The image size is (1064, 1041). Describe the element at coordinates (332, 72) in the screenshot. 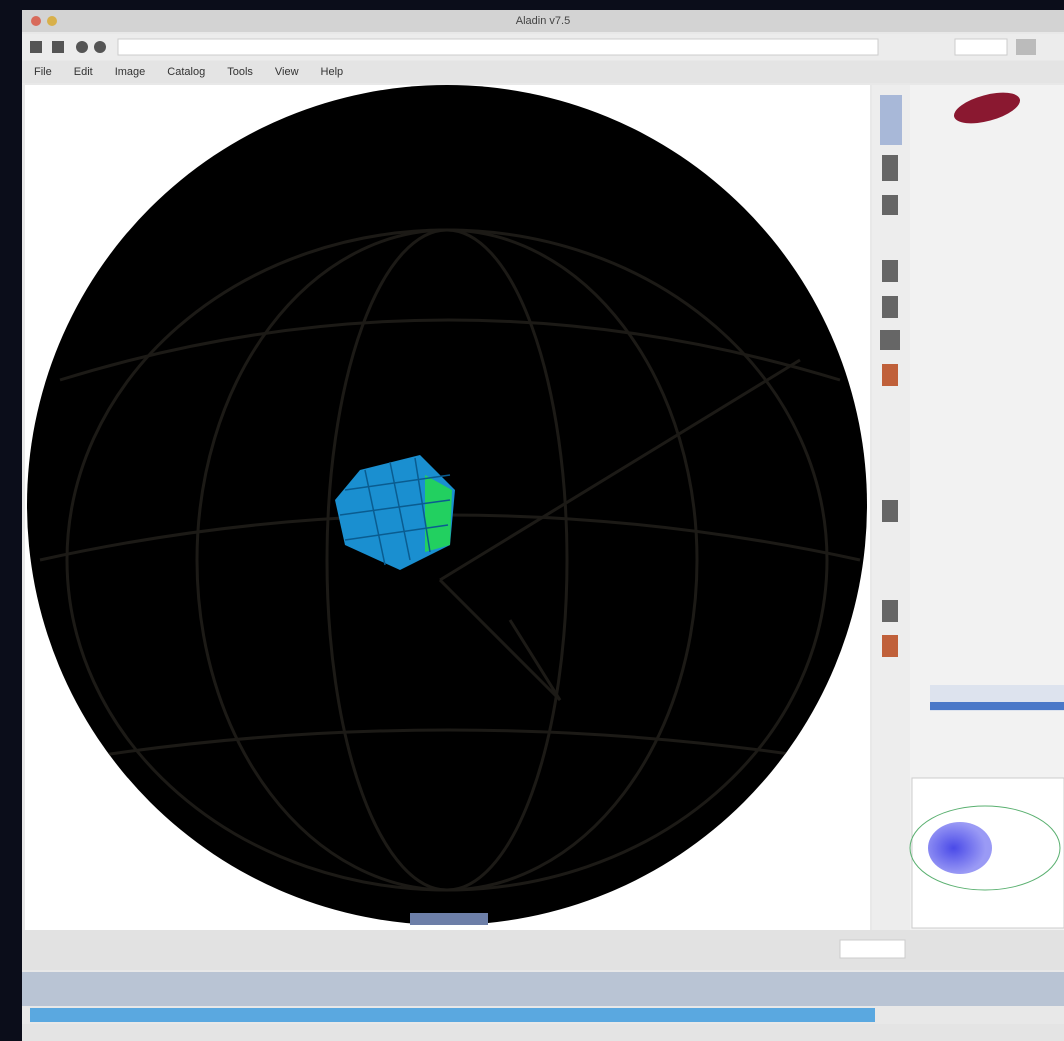

I see `menu-item: Help` at that location.